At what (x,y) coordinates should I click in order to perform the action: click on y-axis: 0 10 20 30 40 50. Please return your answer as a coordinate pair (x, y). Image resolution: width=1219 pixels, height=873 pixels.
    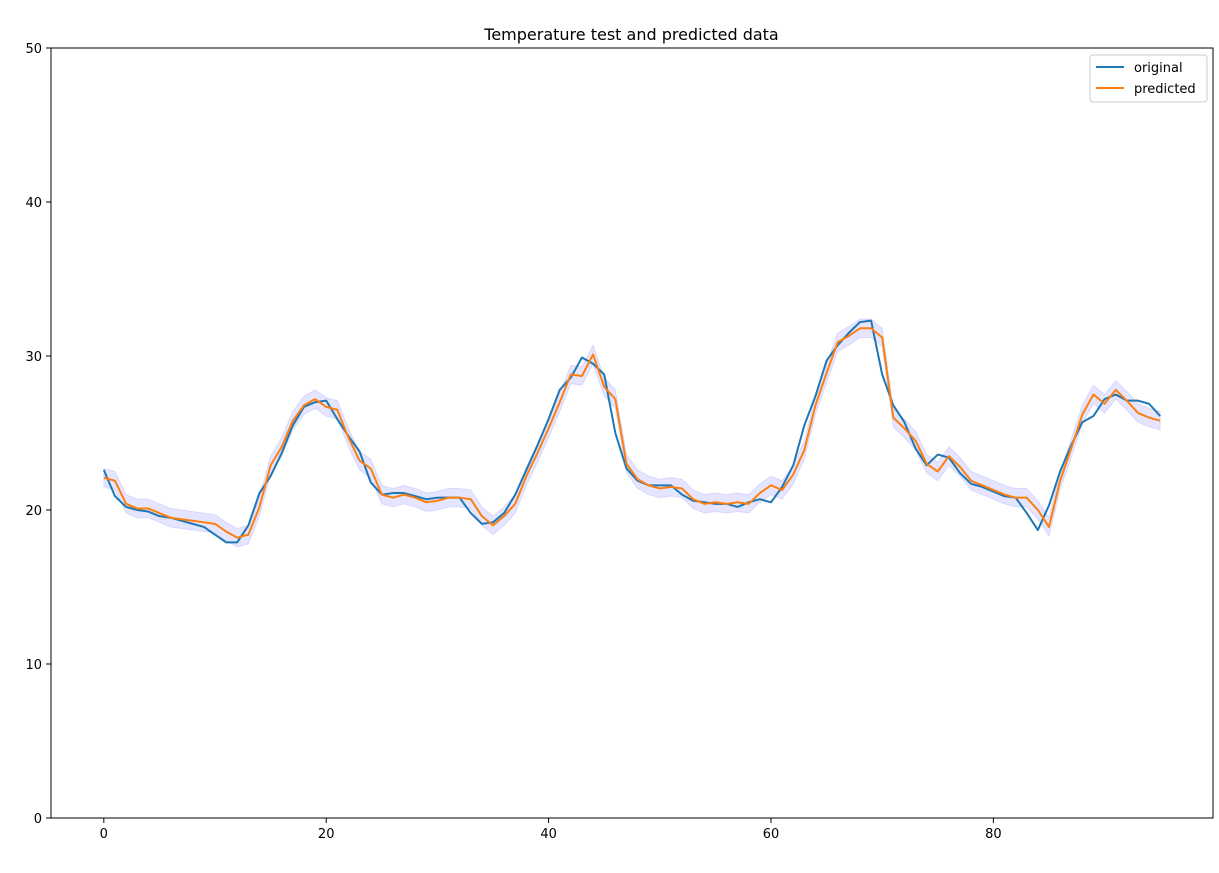
    Looking at the image, I should click on (38, 434).